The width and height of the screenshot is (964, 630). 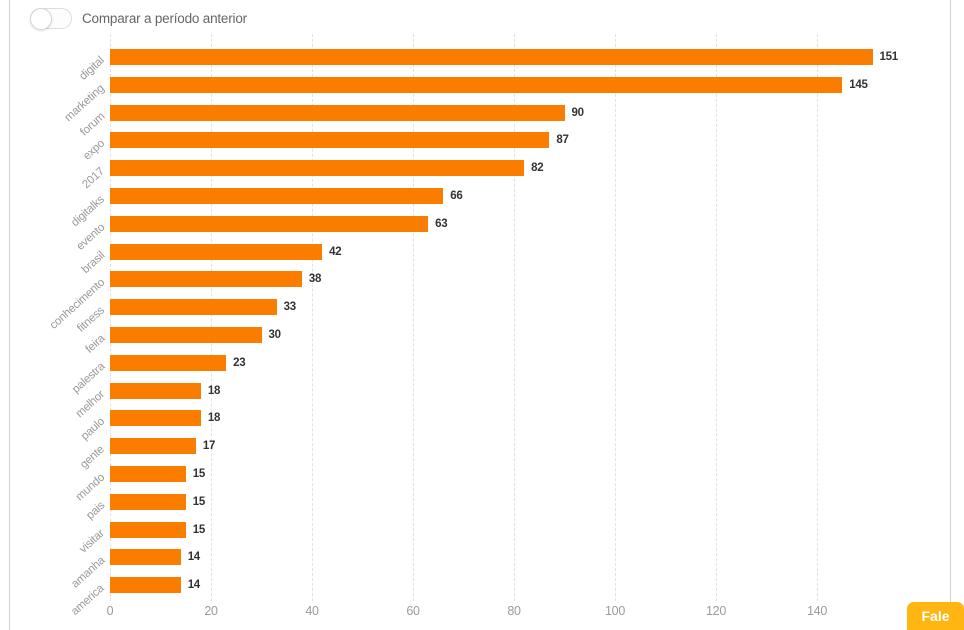 I want to click on bar-value-label: 145, so click(x=858, y=84).